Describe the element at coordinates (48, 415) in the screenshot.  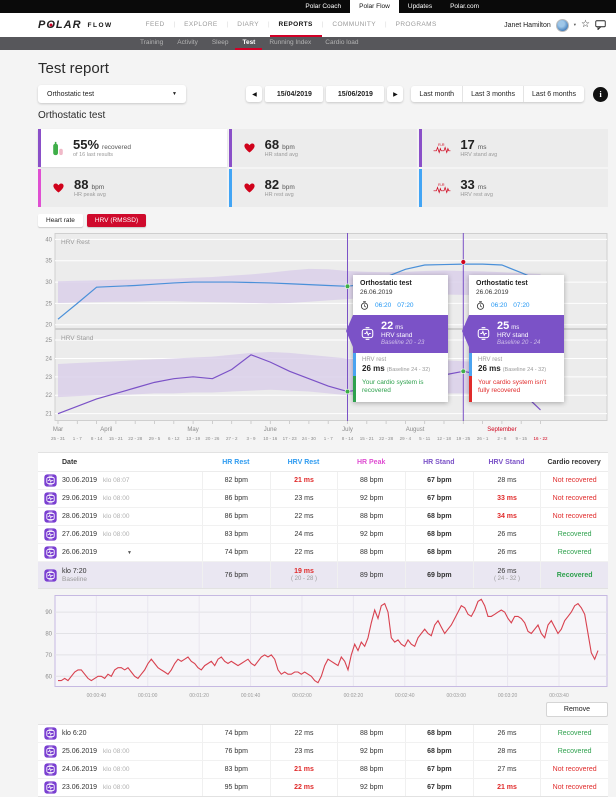
I see `svg-text: 21` at that location.